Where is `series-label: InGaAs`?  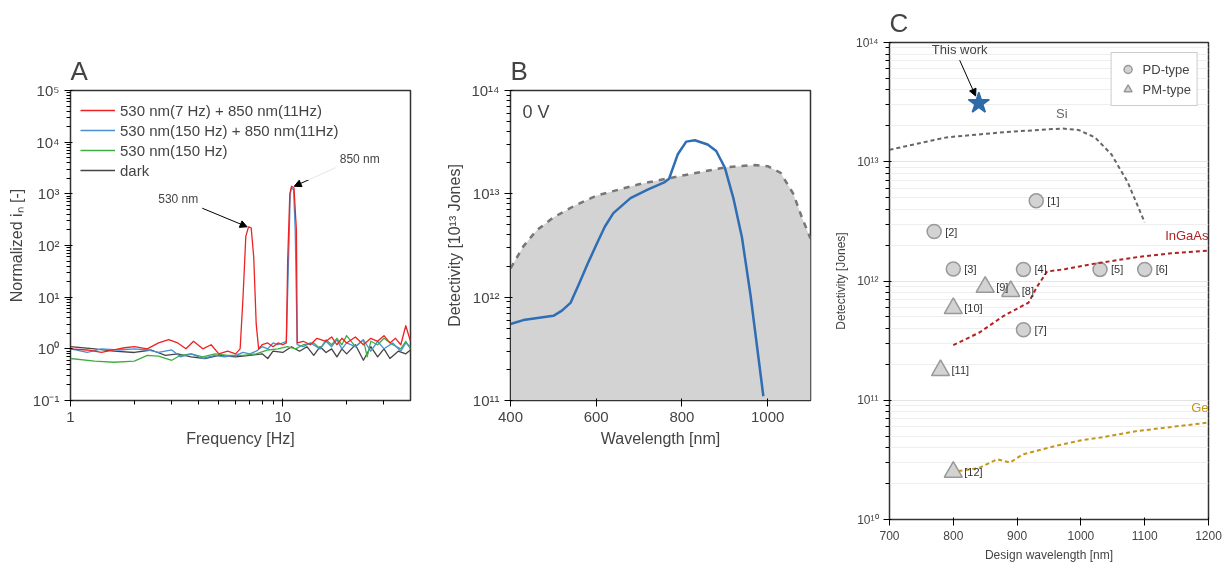
series-label: InGaAs is located at coordinates (1187, 235).